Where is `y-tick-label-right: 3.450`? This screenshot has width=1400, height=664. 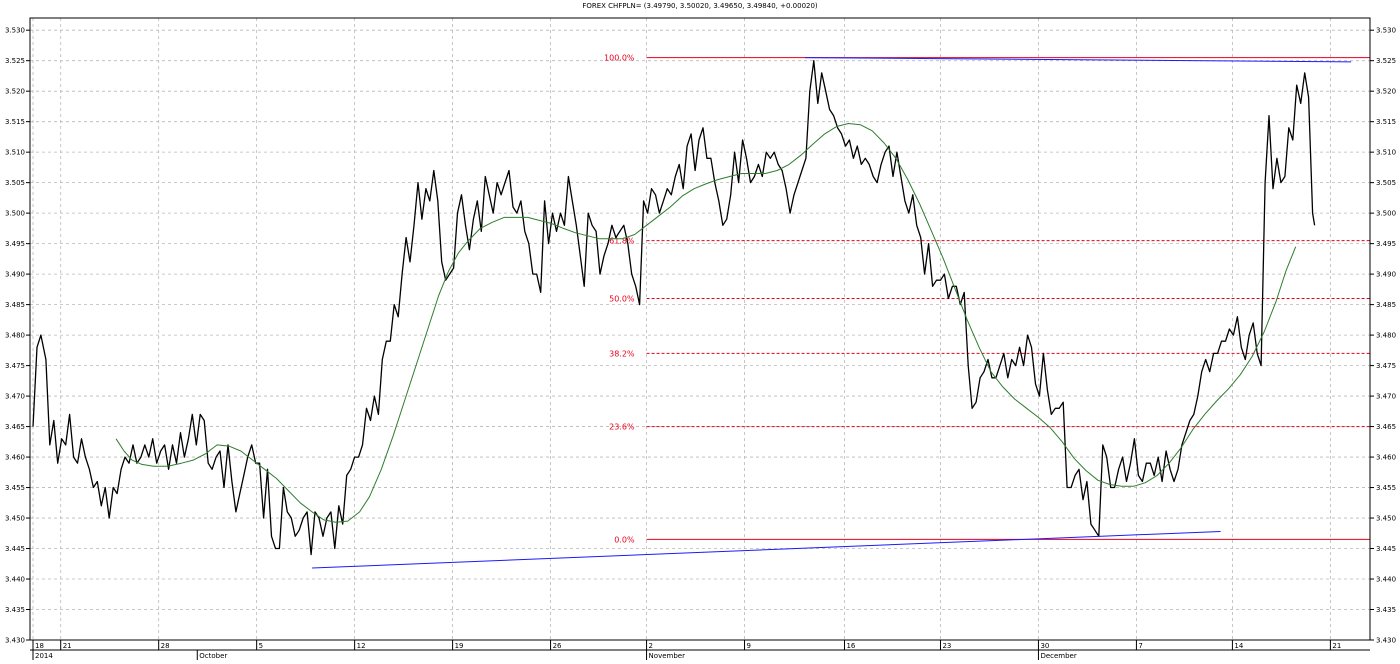
y-tick-label-right: 3.450 is located at coordinates (1386, 519).